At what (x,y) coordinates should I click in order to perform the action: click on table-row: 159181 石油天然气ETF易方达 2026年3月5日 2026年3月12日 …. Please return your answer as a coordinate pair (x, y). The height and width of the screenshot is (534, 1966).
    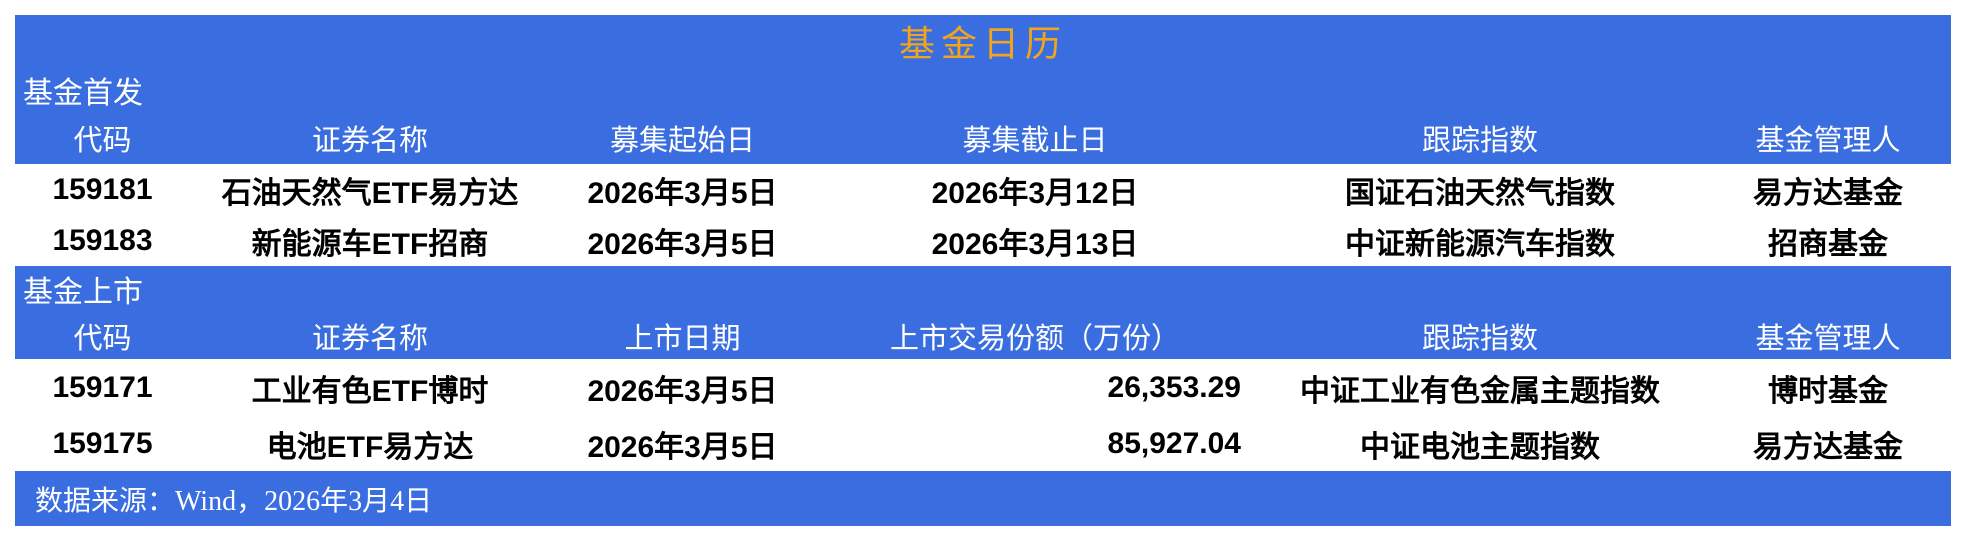
    Looking at the image, I should click on (983, 189).